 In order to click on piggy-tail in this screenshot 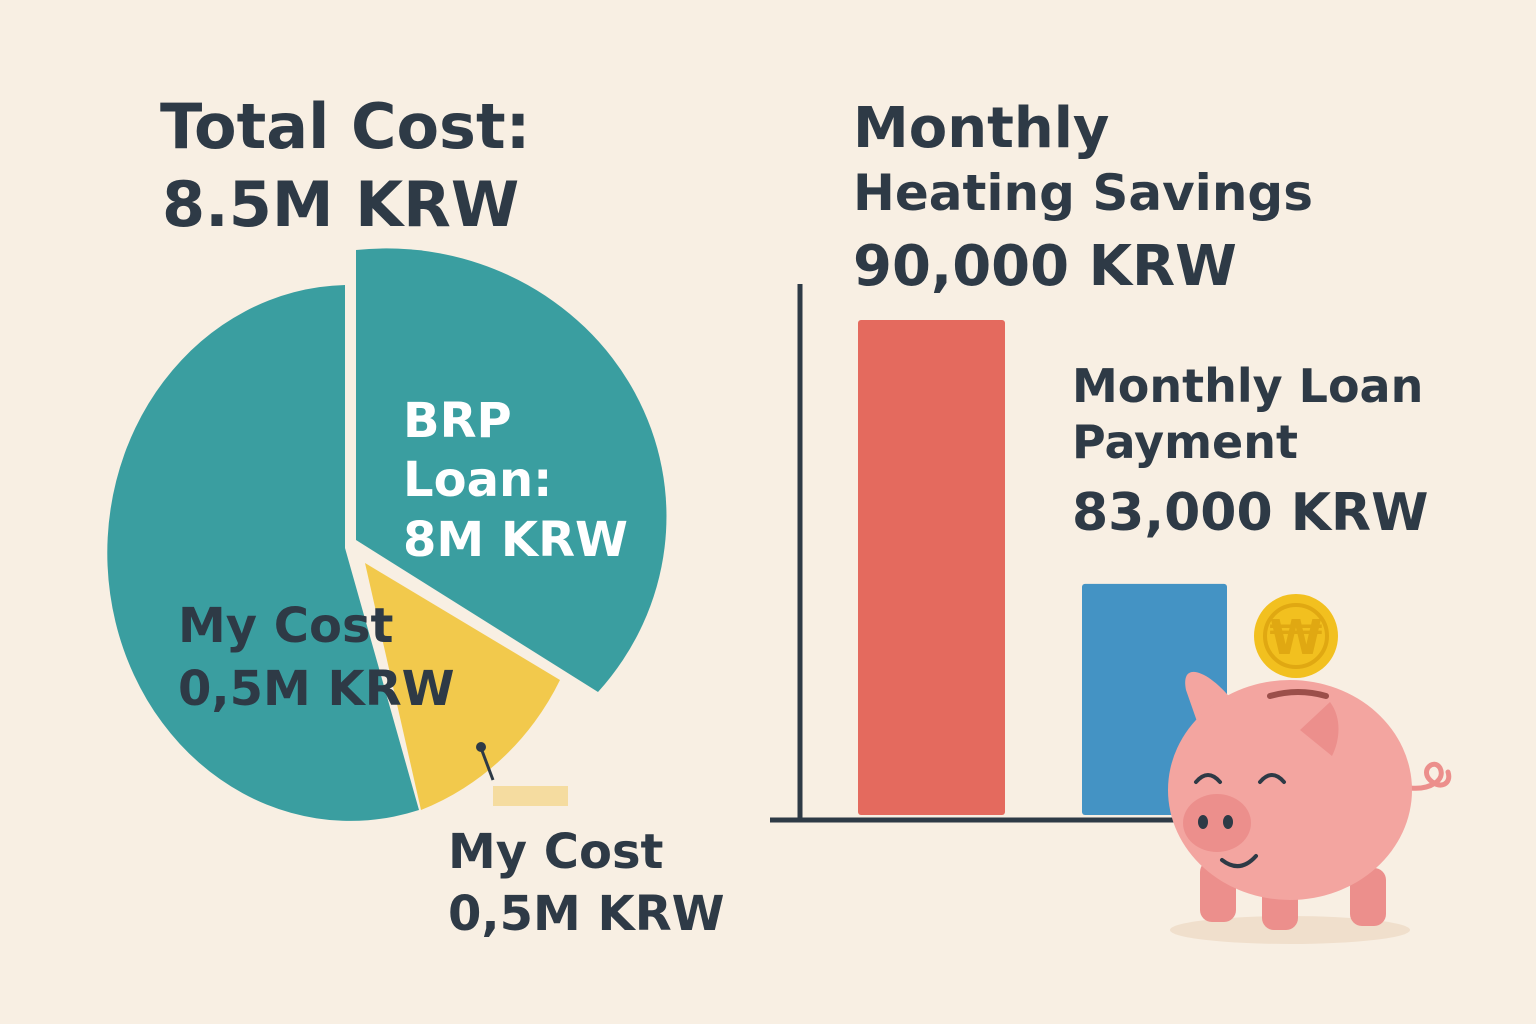, I will do `click(1429, 776)`.